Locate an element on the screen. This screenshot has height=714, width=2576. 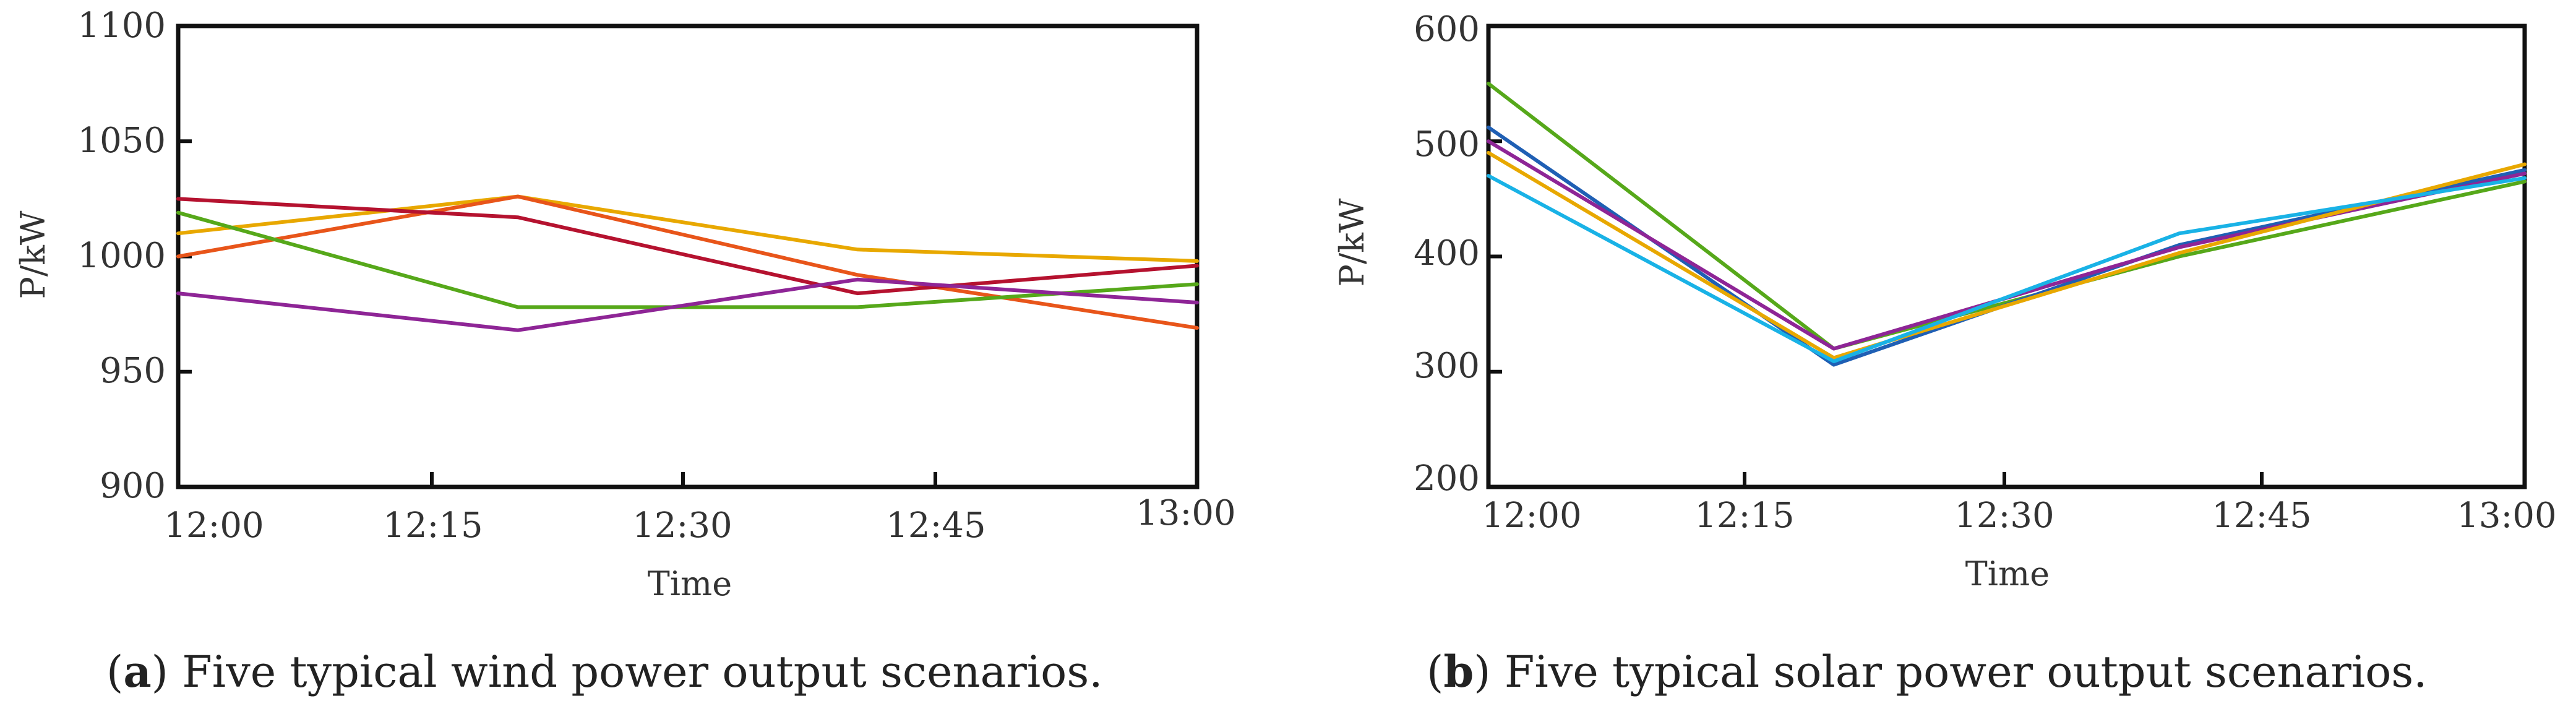
panel-b-x-axis-title: Time is located at coordinates (2008, 573).